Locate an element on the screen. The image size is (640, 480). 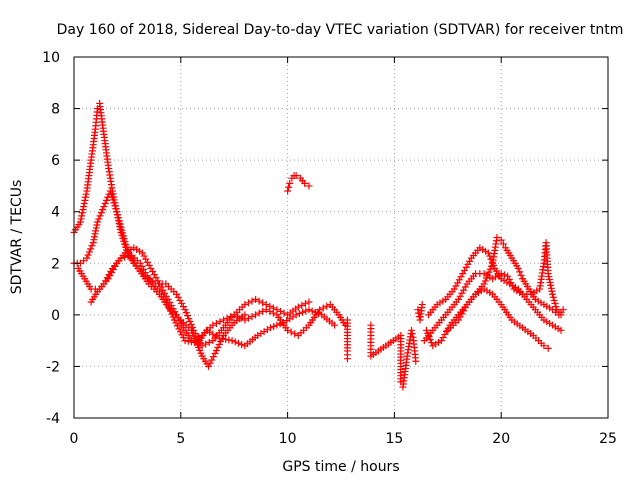
x-tick-label-1: 5 is located at coordinates (180, 439).